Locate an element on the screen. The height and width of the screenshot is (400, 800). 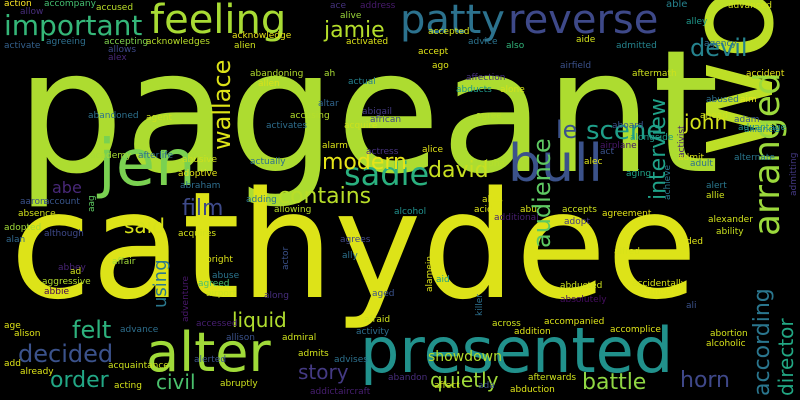
word-agreed: agreed is located at coordinates (214, 284).